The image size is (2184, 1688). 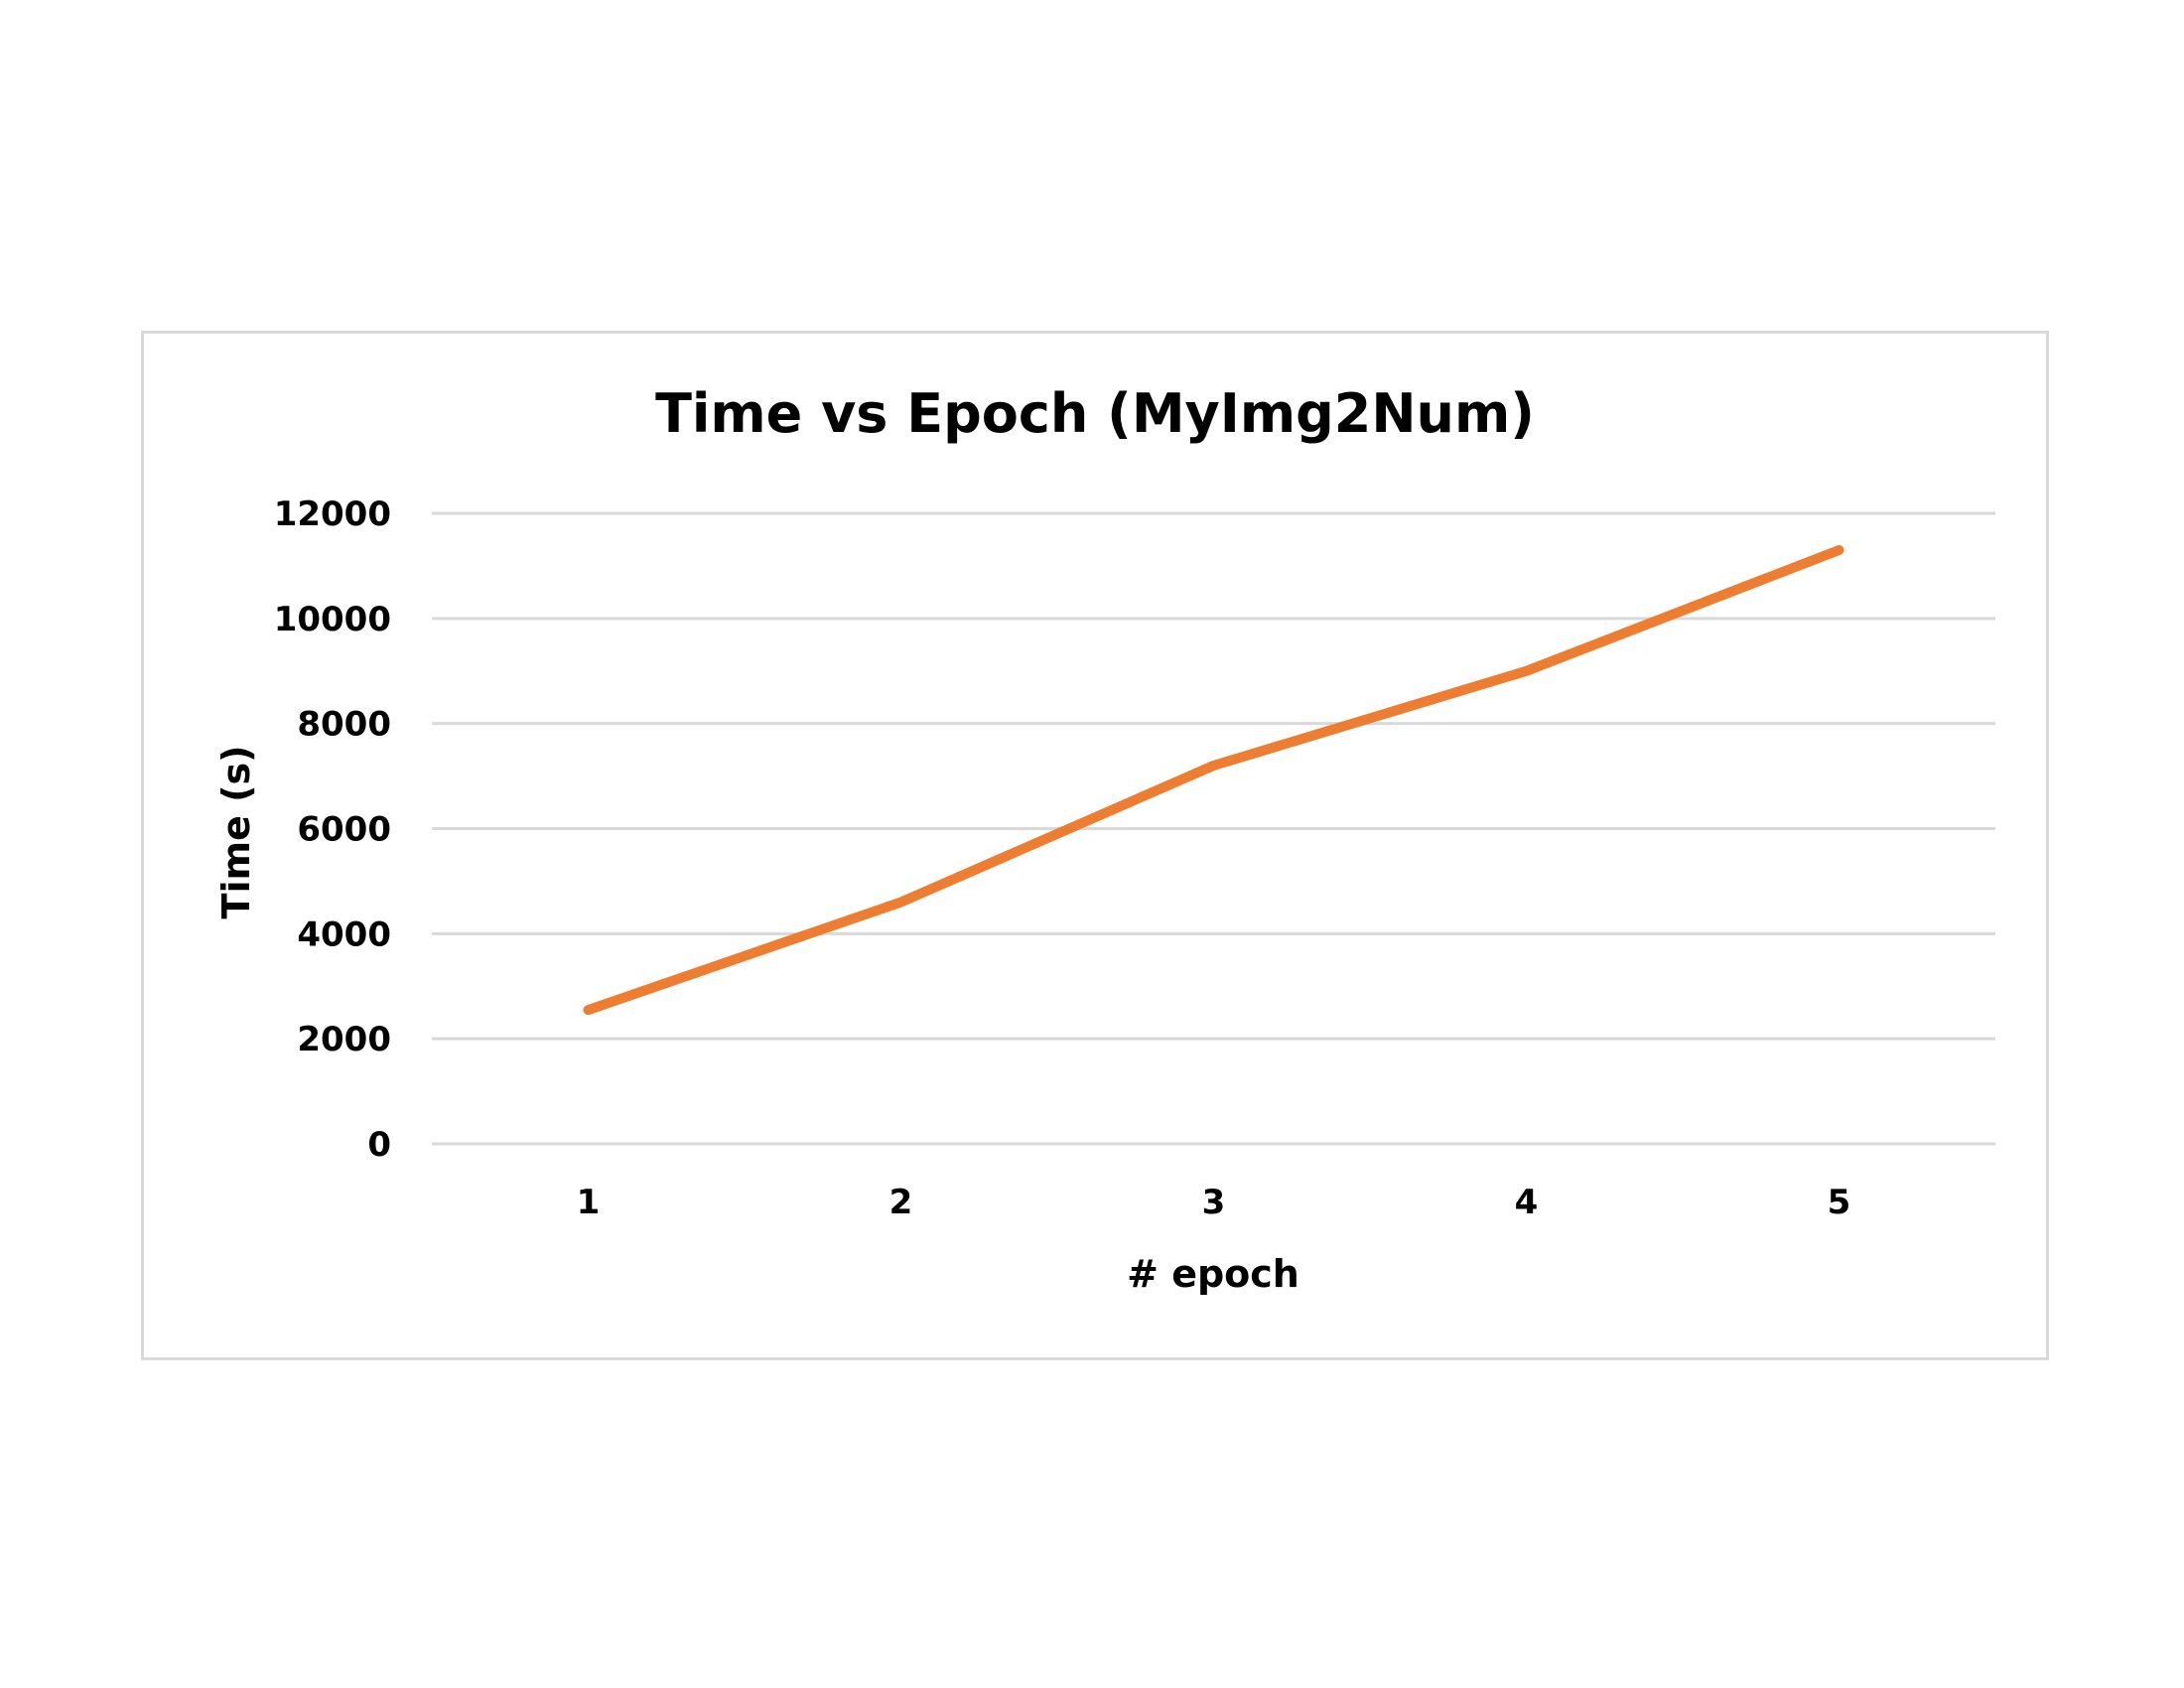 What do you see at coordinates (1527, 1202) in the screenshot?
I see `x-tick-label: 4` at bounding box center [1527, 1202].